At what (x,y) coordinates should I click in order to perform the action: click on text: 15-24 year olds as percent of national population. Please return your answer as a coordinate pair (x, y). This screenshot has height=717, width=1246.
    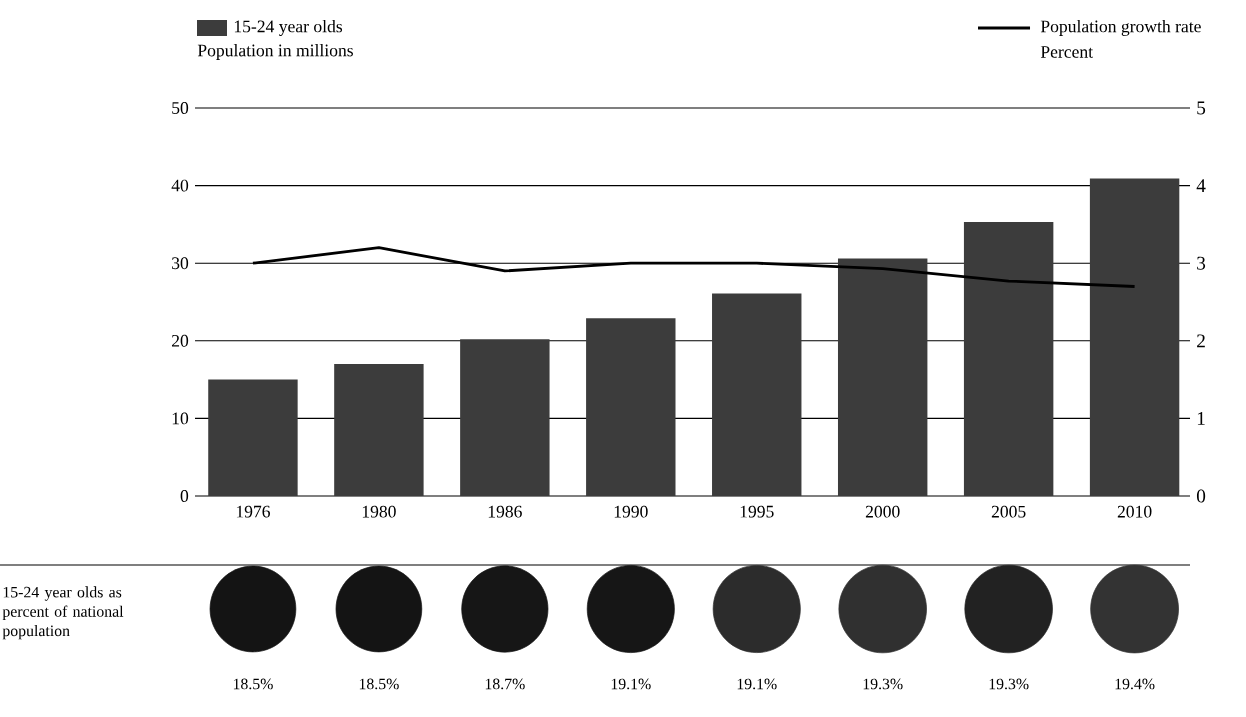
    Looking at the image, I should click on (63, 613).